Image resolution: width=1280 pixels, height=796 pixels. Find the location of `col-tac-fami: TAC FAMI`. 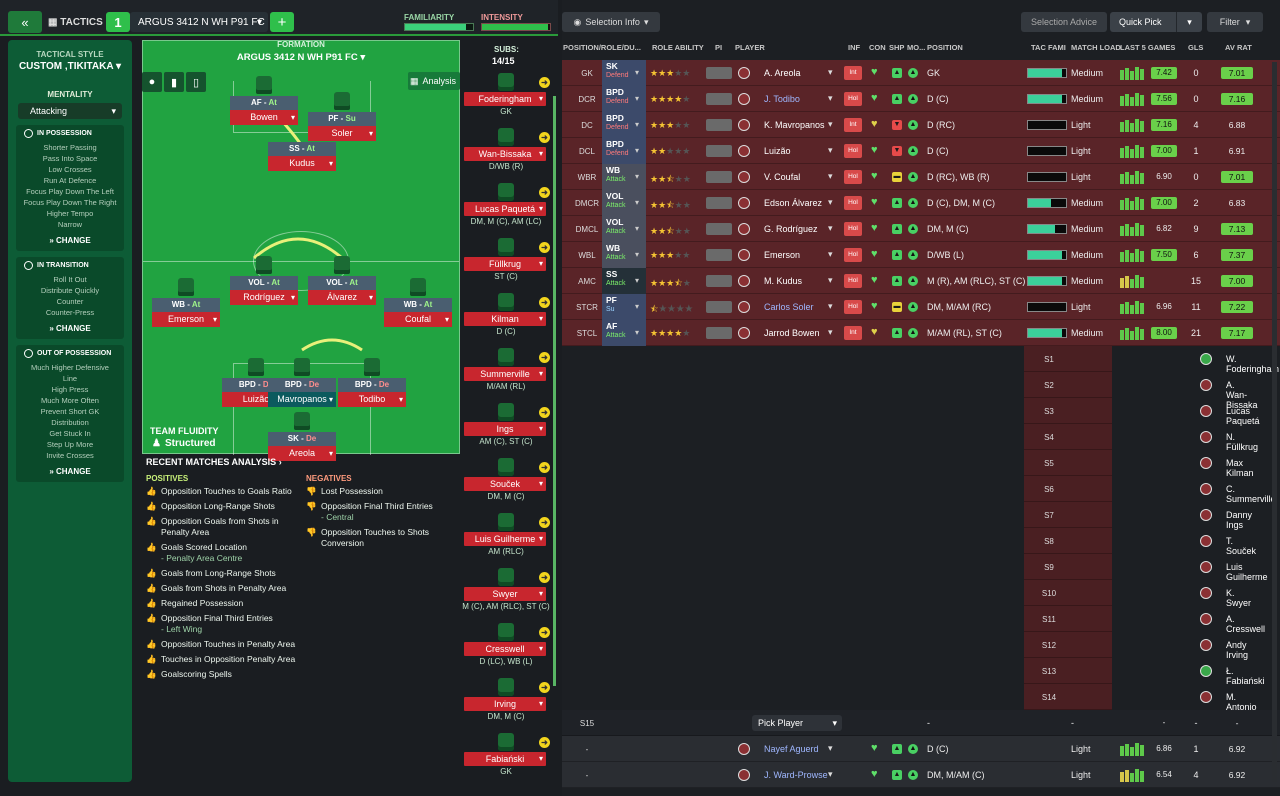

col-tac-fami: TAC FAMI is located at coordinates (1048, 47).